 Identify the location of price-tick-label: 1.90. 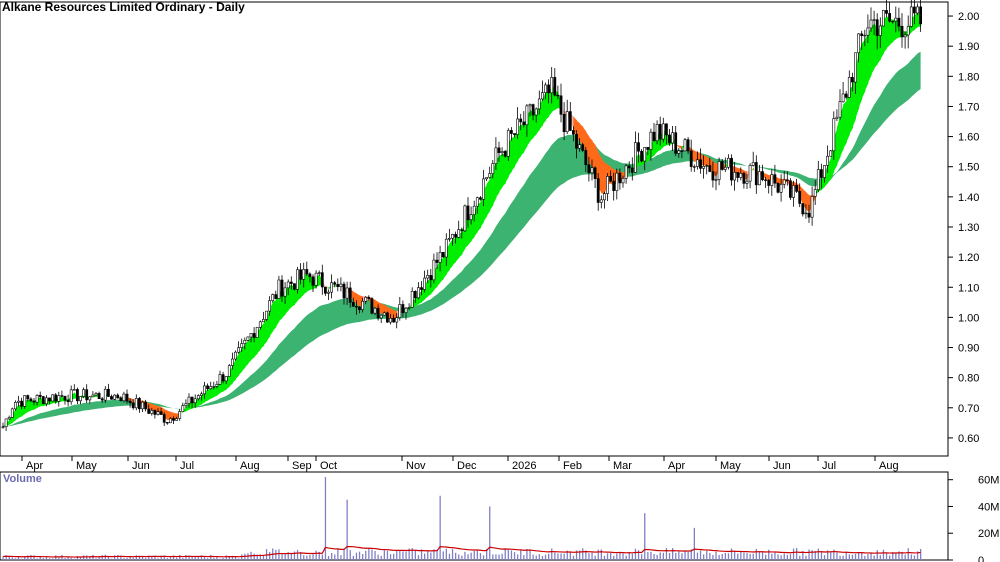
(968, 47).